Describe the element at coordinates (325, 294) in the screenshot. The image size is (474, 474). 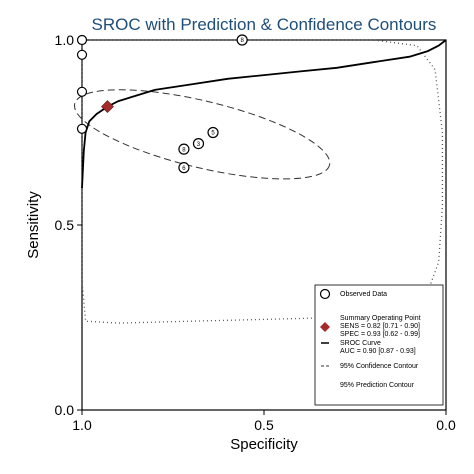
I see `legend-observed-marker` at that location.